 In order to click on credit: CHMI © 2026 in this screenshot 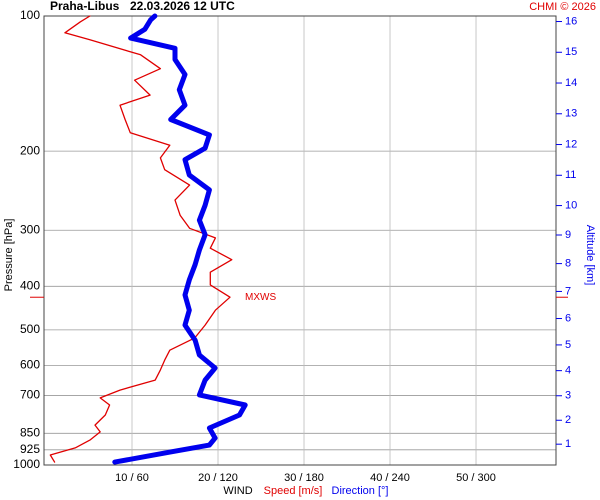, I will do `click(562, 7)`.